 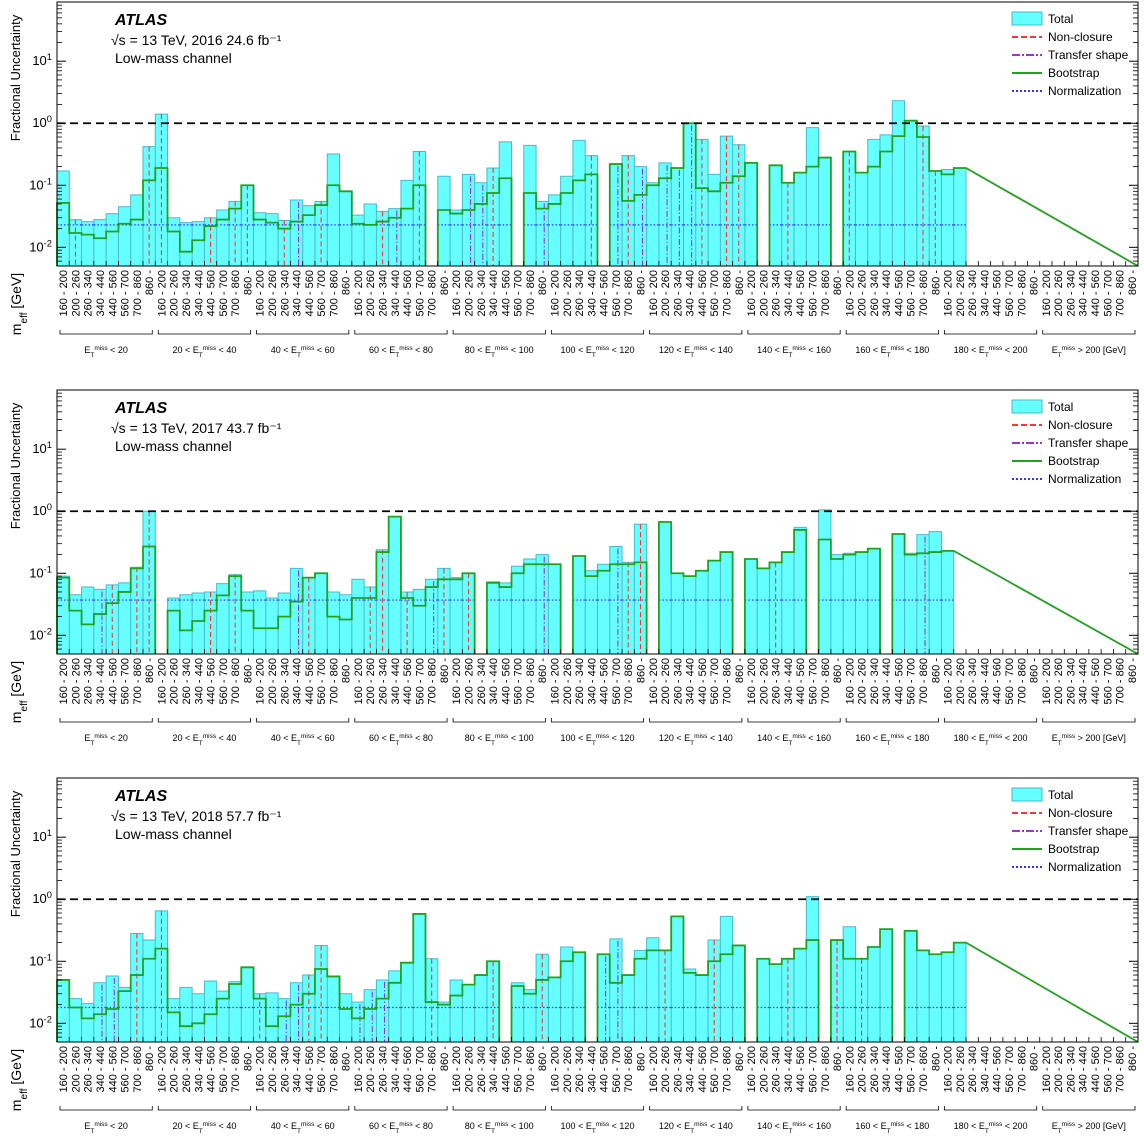 I want to click on group-label: 160 < ET​miss​ < 180, so click(x=892, y=352).